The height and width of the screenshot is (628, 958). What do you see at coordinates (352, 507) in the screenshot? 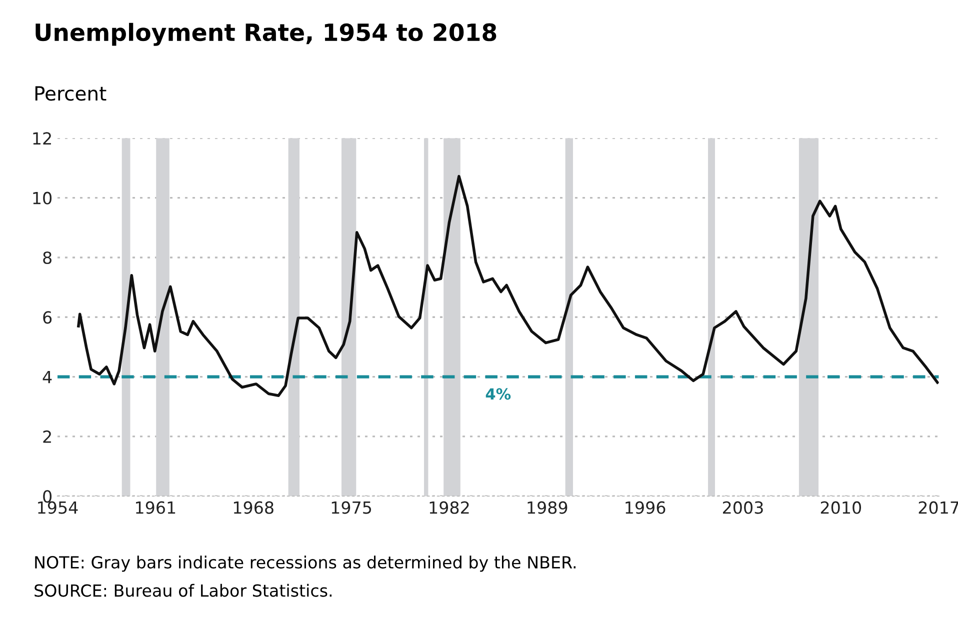
I see `x-tick-label: 1975` at bounding box center [352, 507].